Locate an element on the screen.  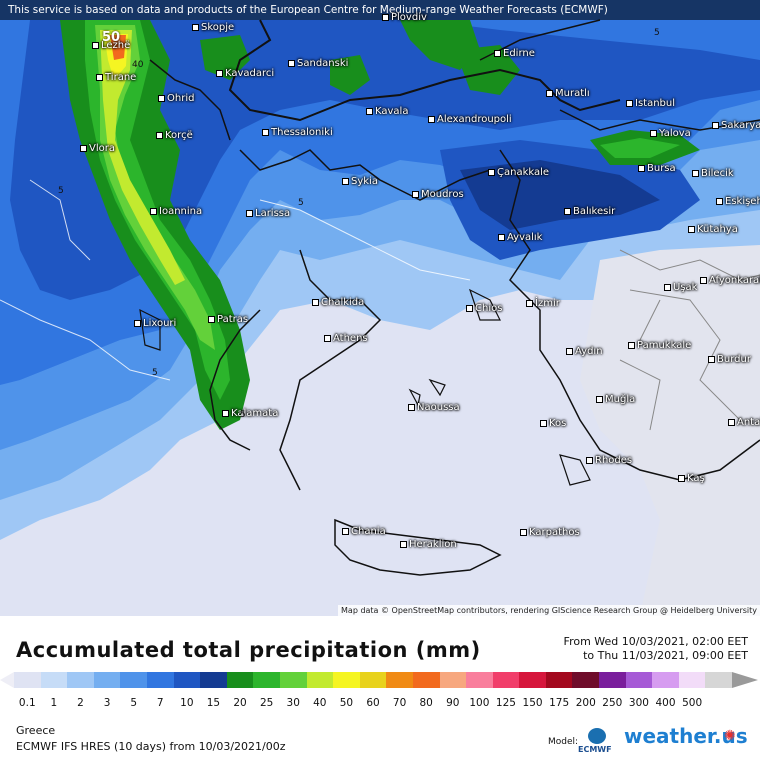
city-label: Antalya is located at coordinates (744, 422).